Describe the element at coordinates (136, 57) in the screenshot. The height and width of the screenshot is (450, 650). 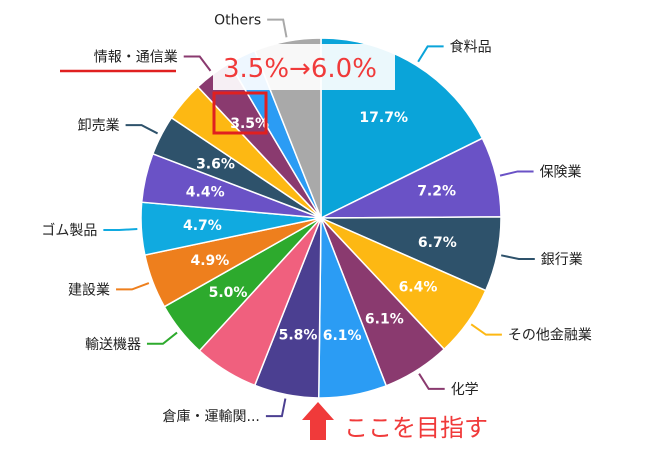
I see `category-label: 情報・通信業` at that location.